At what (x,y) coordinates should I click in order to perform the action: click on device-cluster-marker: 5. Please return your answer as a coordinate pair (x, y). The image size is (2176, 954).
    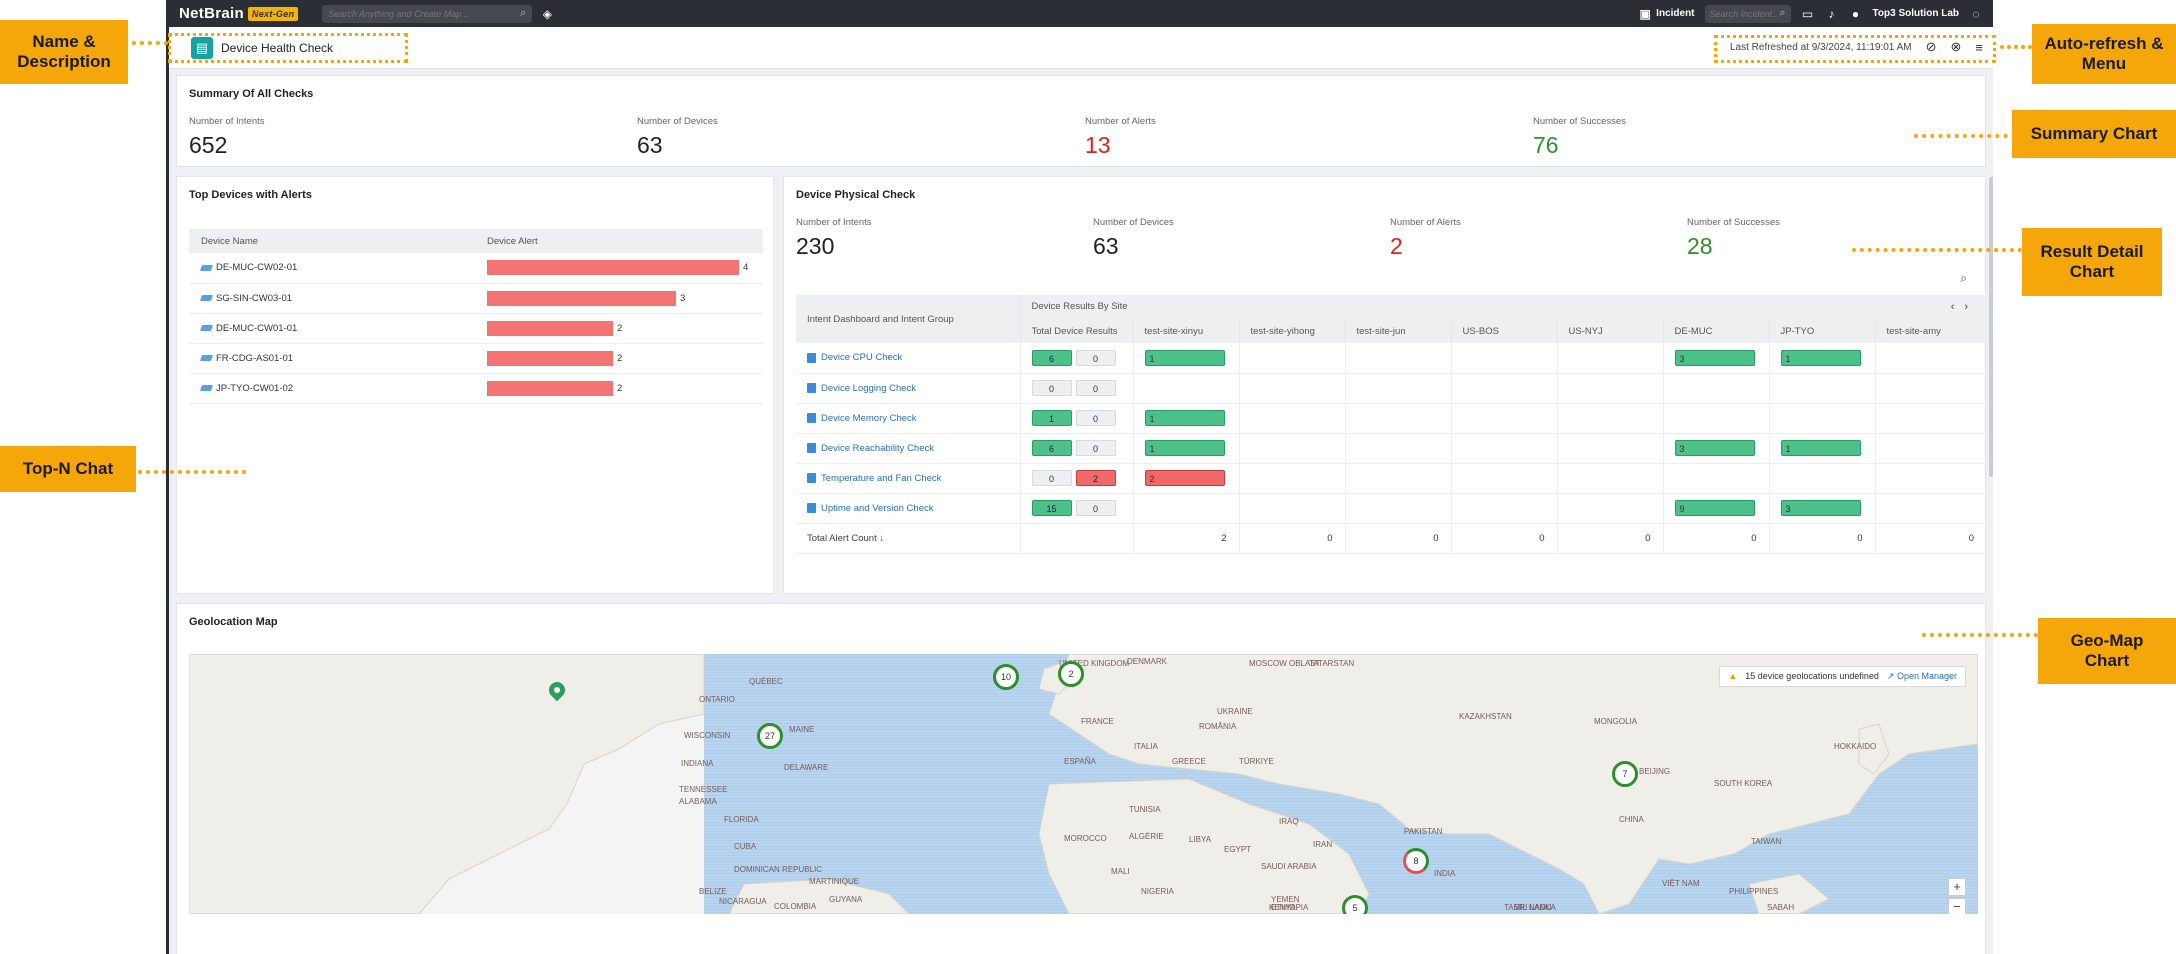
    Looking at the image, I should click on (1355, 904).